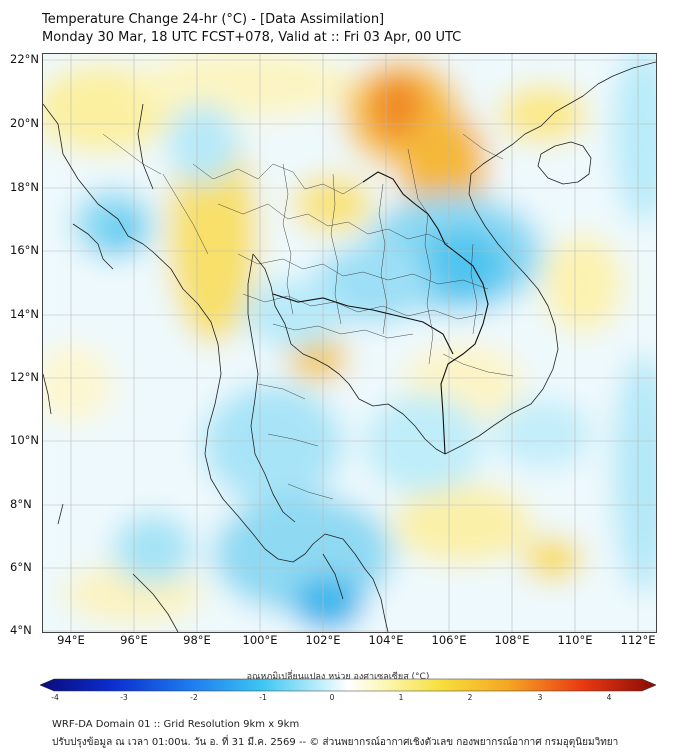 The height and width of the screenshot is (756, 676). What do you see at coordinates (575, 640) in the screenshot?
I see `lon-label: 110°E` at bounding box center [575, 640].